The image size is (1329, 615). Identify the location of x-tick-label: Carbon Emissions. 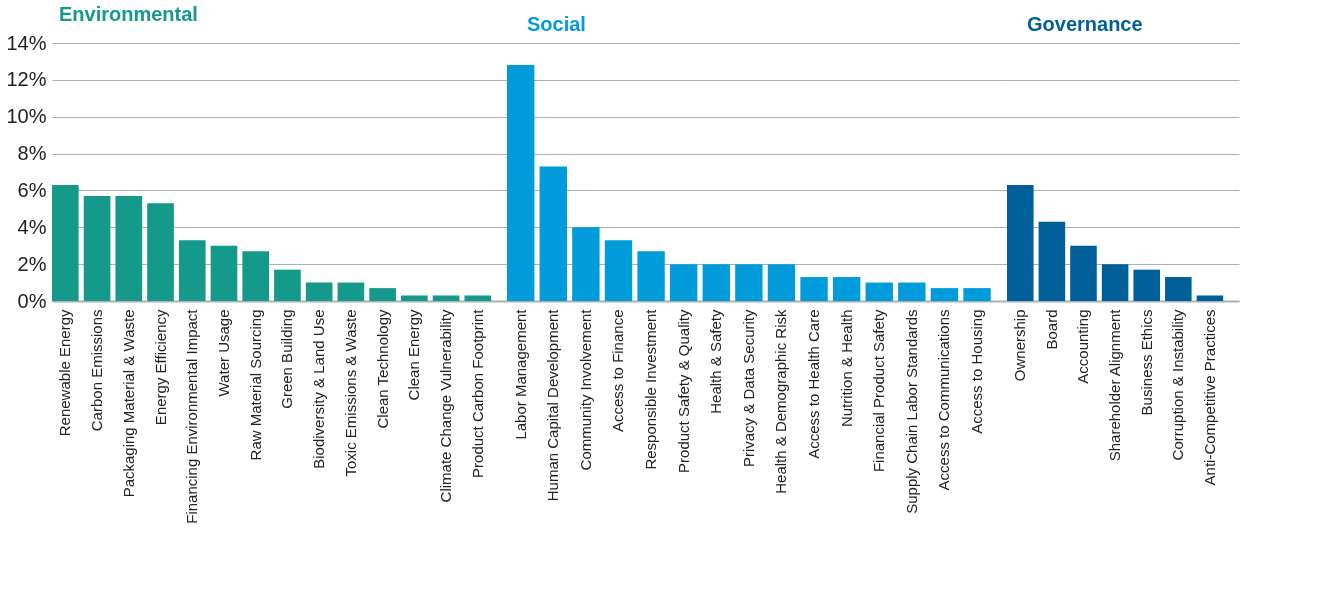
(97, 370).